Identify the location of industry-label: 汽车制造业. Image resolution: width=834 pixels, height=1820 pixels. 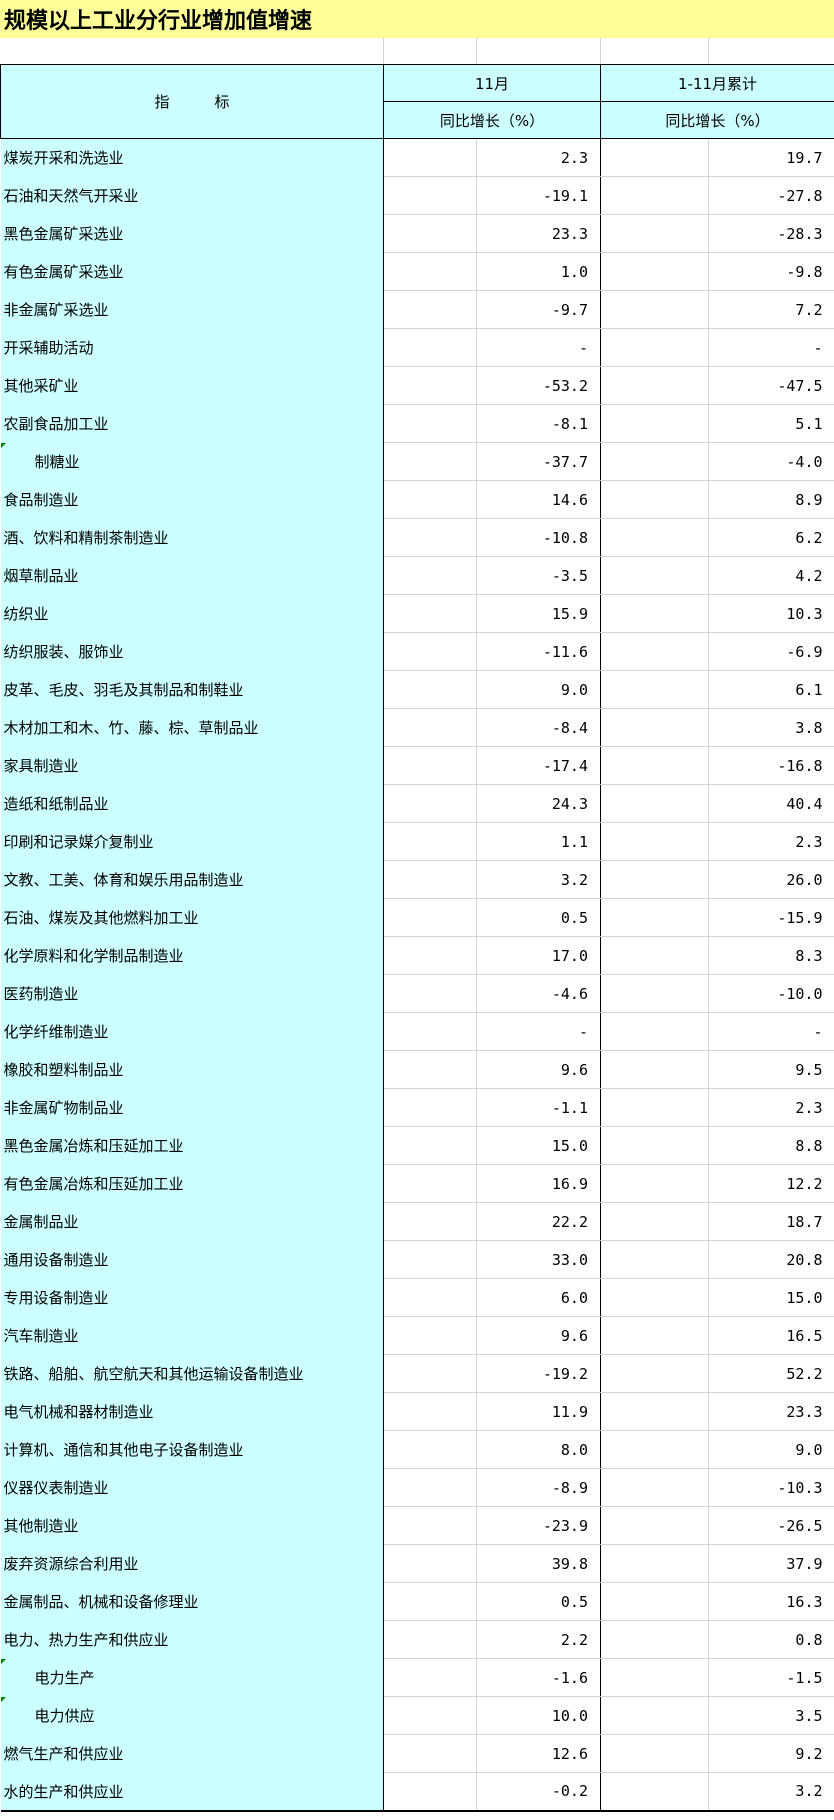
(192, 1335).